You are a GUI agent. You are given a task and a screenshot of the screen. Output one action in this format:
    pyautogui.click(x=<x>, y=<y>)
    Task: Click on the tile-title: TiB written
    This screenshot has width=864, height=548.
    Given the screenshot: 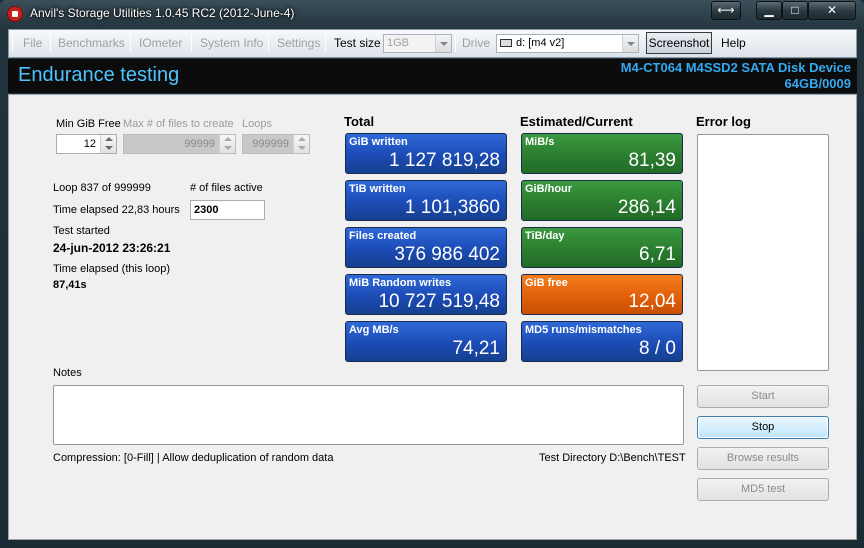 What is the action you would take?
    pyautogui.click(x=377, y=189)
    